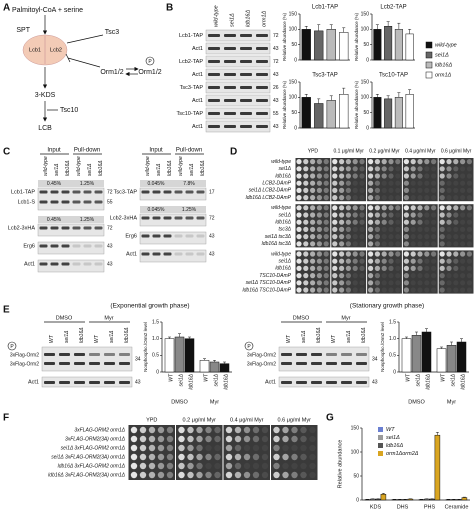 The image size is (474, 525). Describe the element at coordinates (87, 220) in the screenshot. I see `label: 1.25%` at that location.